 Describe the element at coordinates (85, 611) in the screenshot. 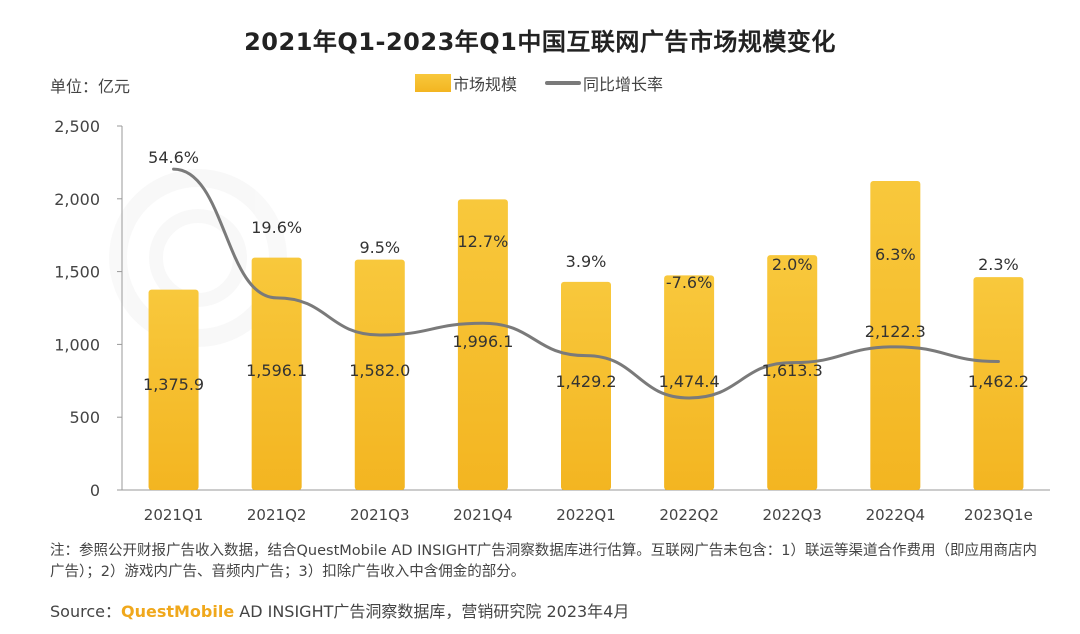

I see `source-prefix: Source：` at that location.